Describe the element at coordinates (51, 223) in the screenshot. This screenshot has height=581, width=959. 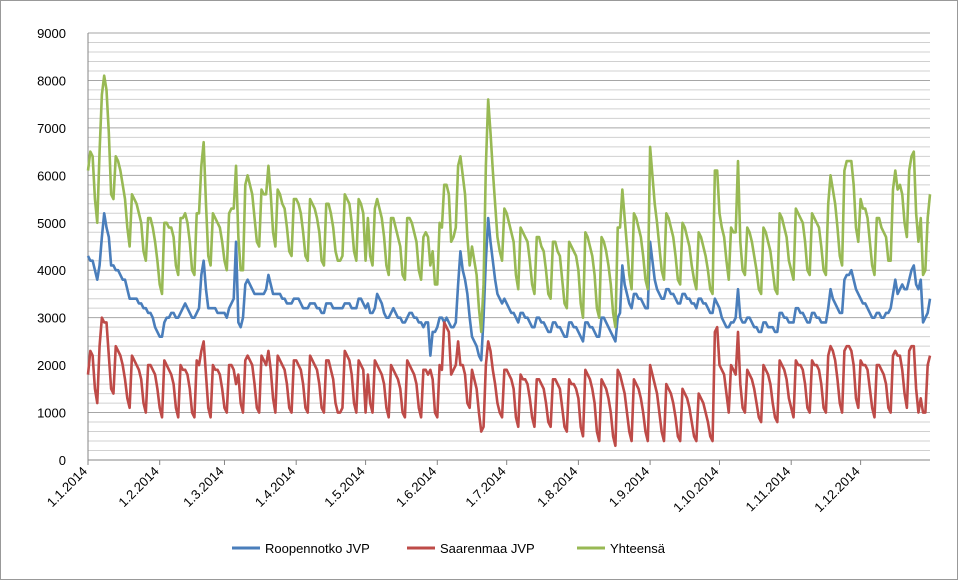
I see `y-tick-label: 5000` at that location.